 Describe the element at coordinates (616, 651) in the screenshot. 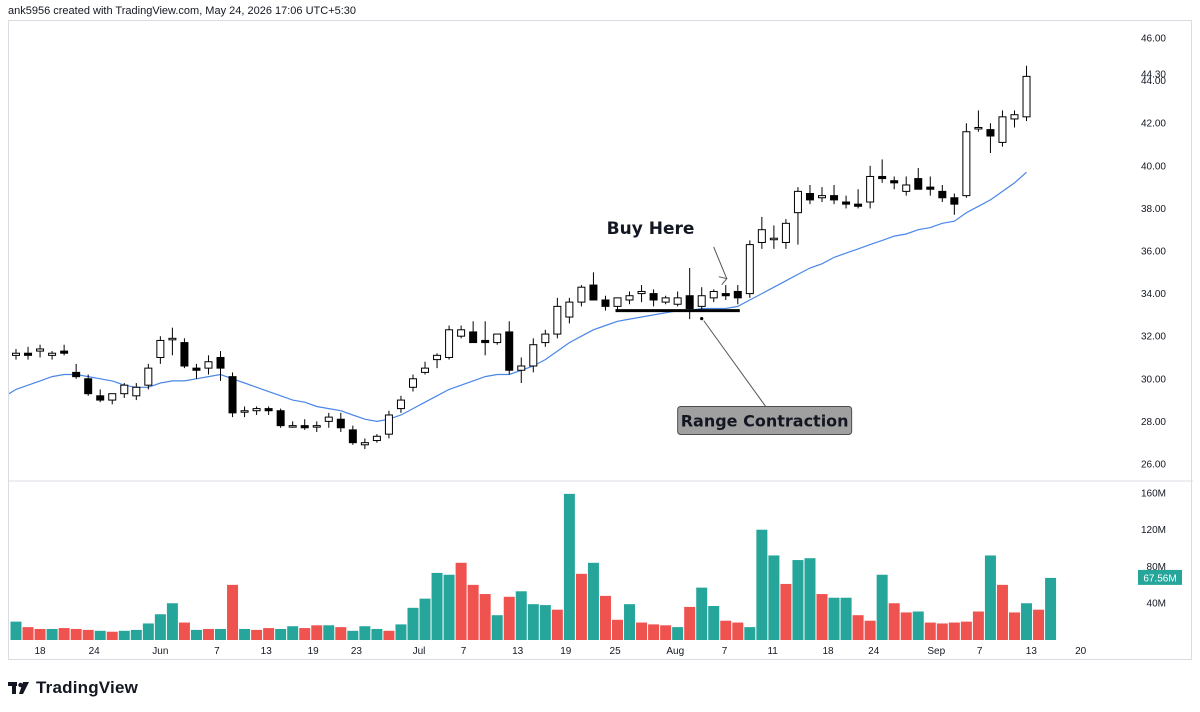

I see `x-tick-label: 25` at that location.